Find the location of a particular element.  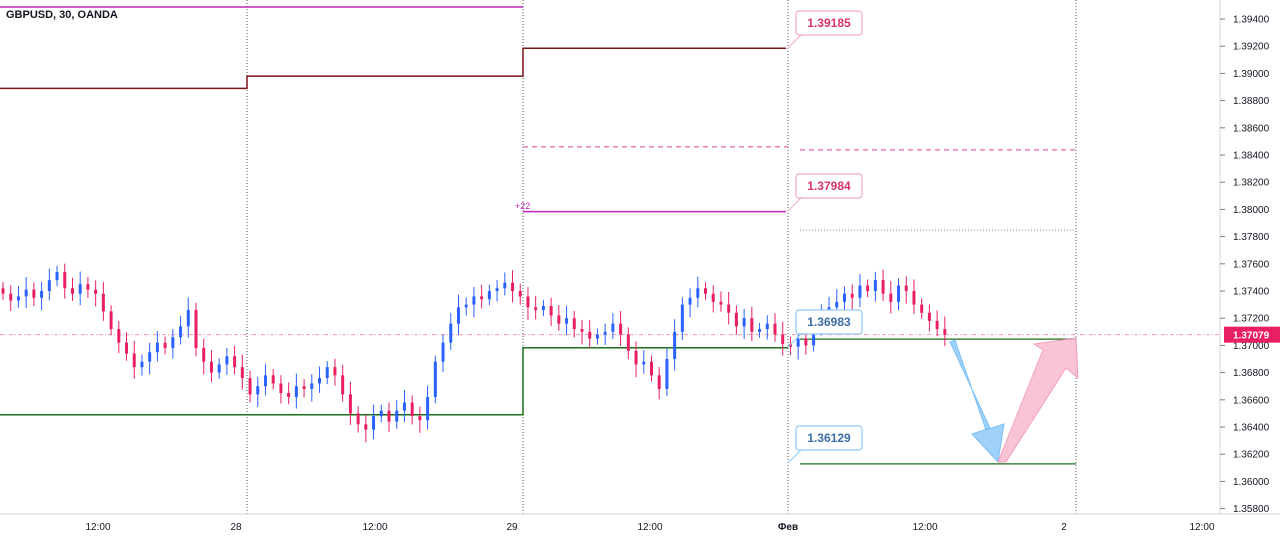

price-tick-label: 1.36400 is located at coordinates (1251, 428).